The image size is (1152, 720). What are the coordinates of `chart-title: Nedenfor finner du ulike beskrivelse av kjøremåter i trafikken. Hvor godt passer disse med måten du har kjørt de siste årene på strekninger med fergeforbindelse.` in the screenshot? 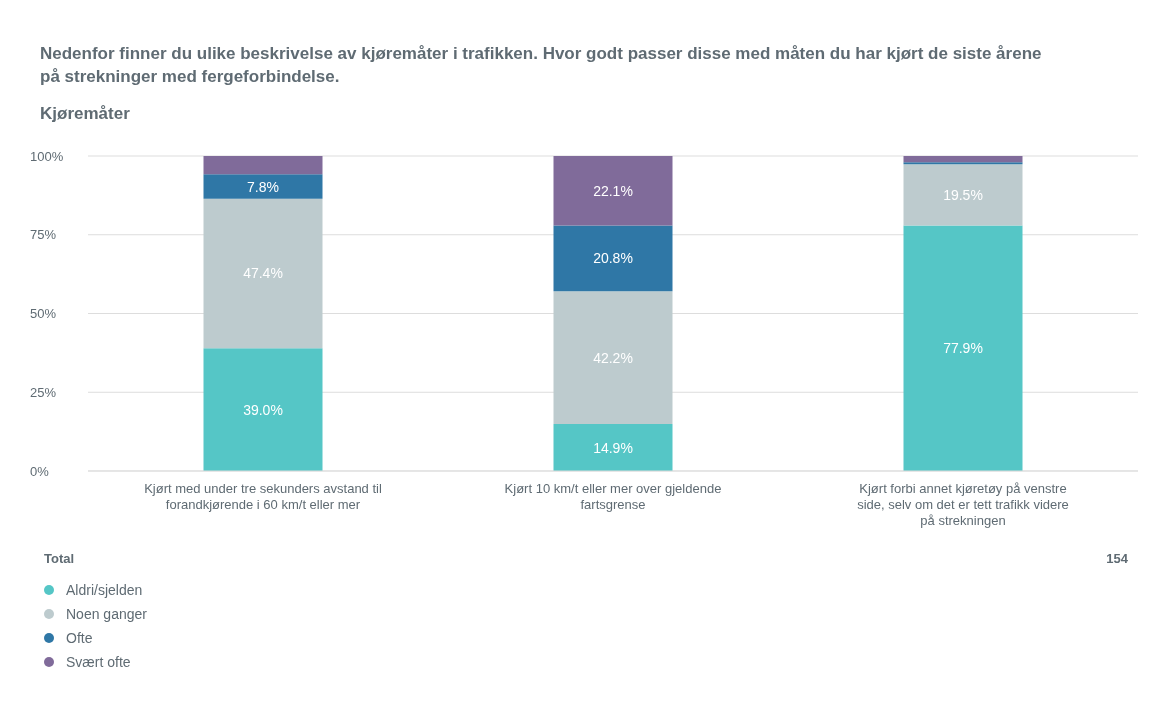 It's located at (541, 65).